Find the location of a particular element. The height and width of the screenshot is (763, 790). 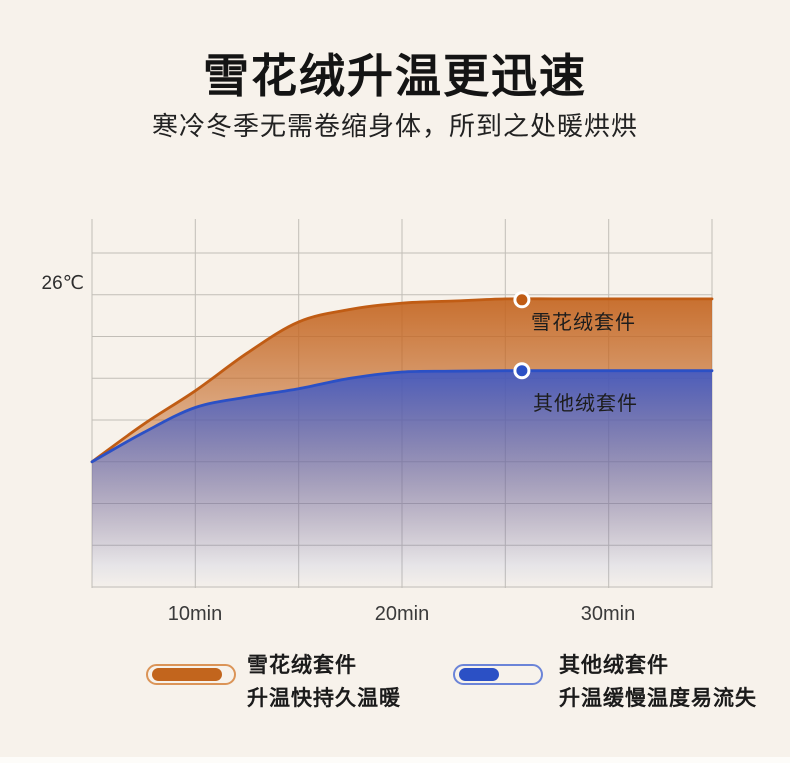

series-label-snowflake-fleece: 雪花绒套件 is located at coordinates (583, 323).